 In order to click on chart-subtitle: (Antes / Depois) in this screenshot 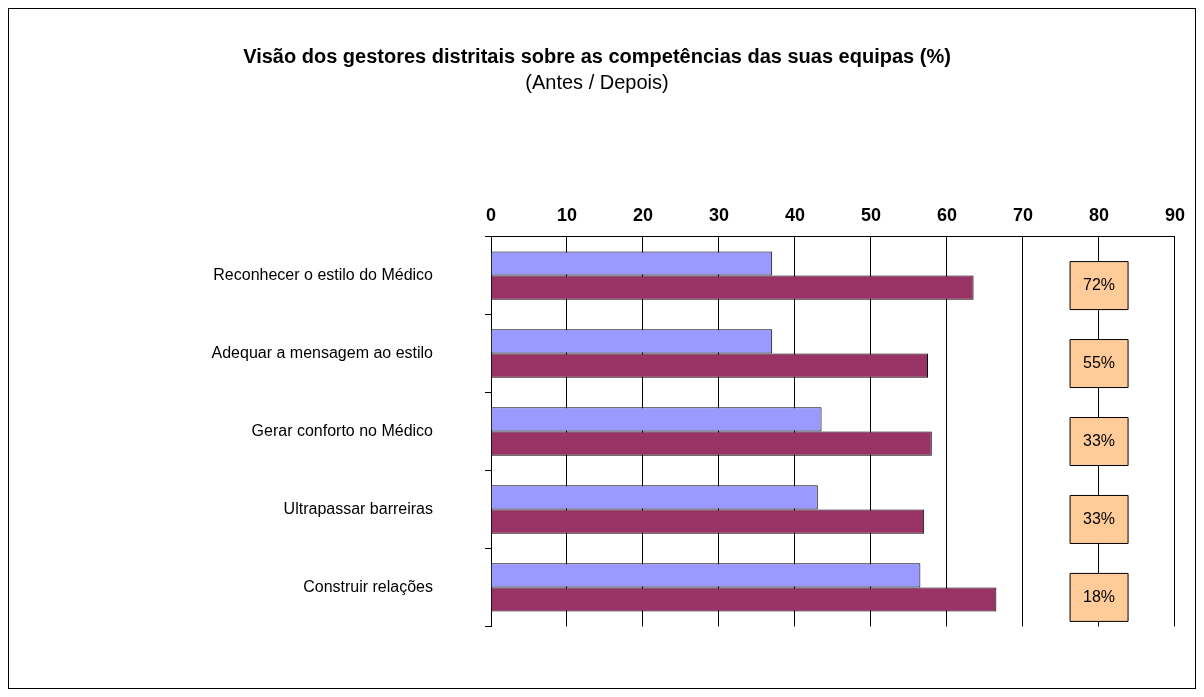, I will do `click(597, 81)`.